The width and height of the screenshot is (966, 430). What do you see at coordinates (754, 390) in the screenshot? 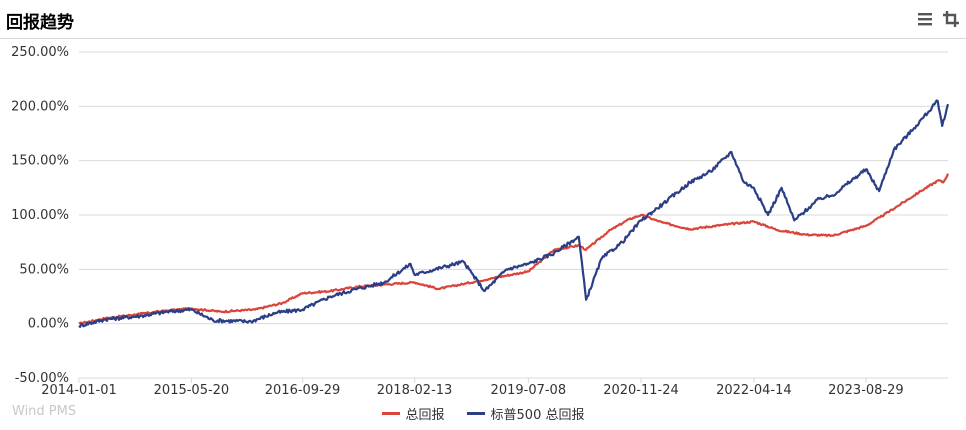
I see `x-tick-label: 2022-04-14` at bounding box center [754, 390].